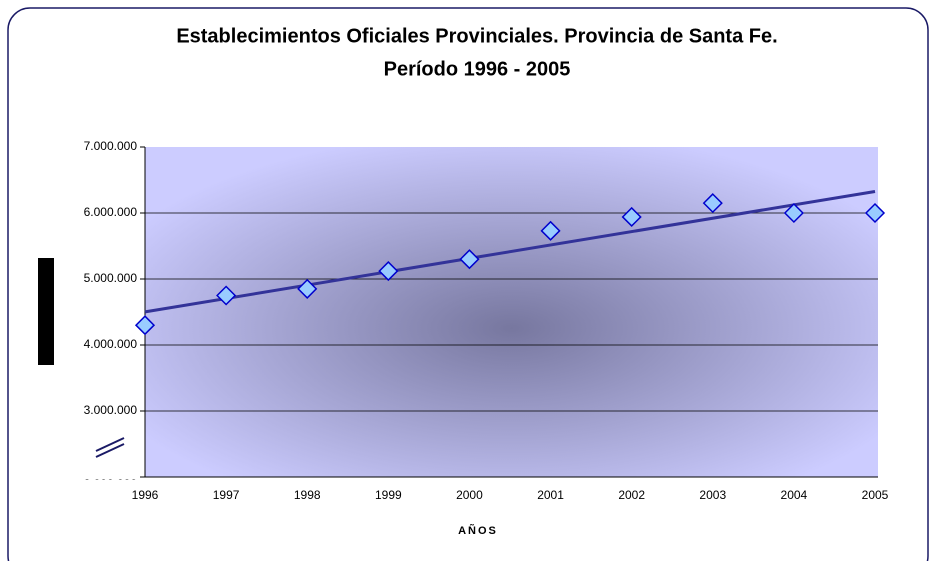  Describe the element at coordinates (46, 311) in the screenshot. I see `y-axis-title-box` at that location.